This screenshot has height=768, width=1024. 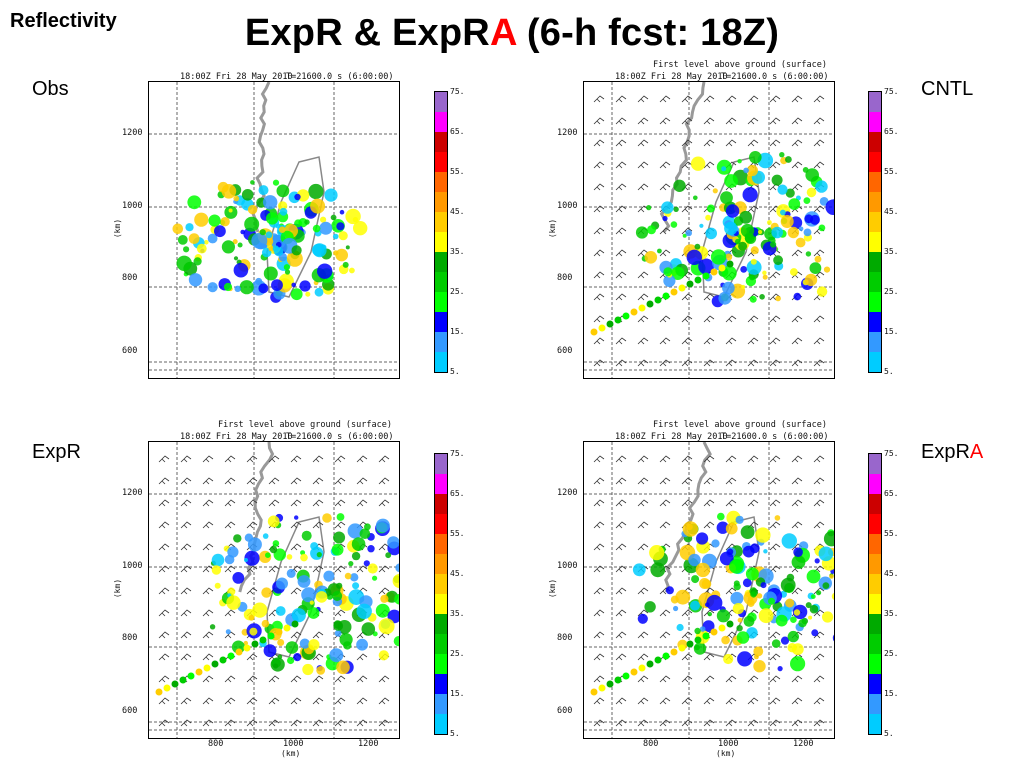 I want to click on x-tick-label: 1000, so click(x=293, y=744).